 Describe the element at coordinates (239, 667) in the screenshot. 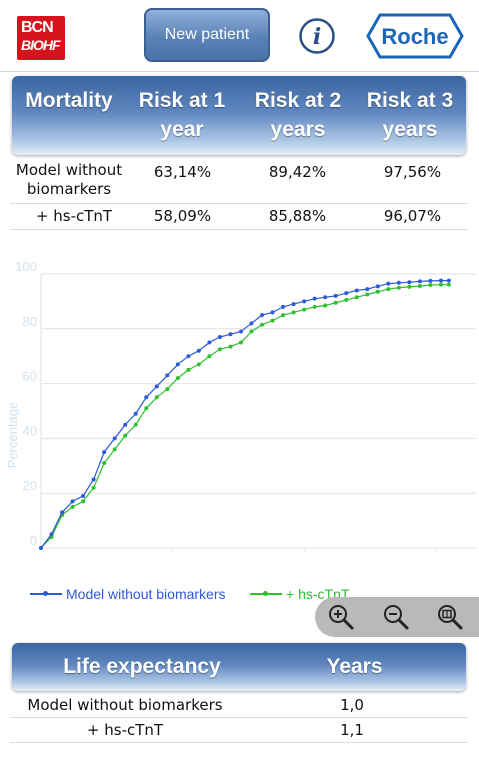

I see `life-expectancy-header: Life expectancy Years` at that location.